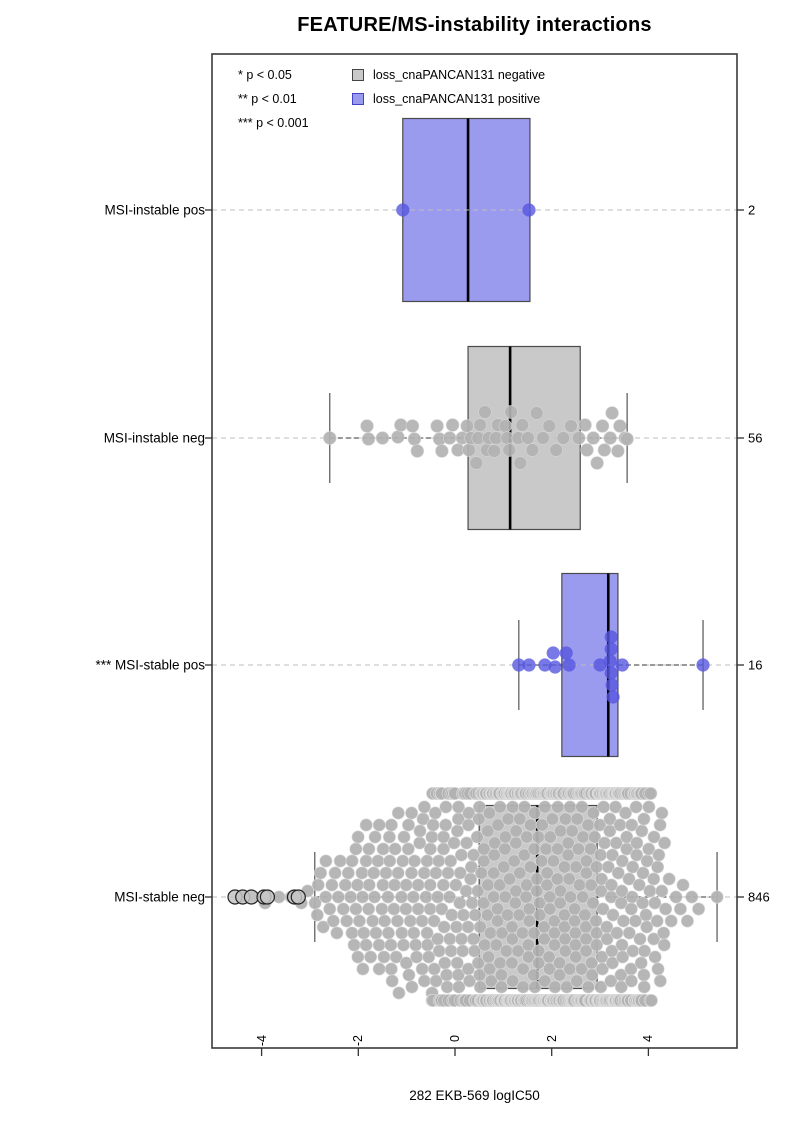  I want to click on legend-label: loss_cnaPANCAN131 positive, so click(457, 99).